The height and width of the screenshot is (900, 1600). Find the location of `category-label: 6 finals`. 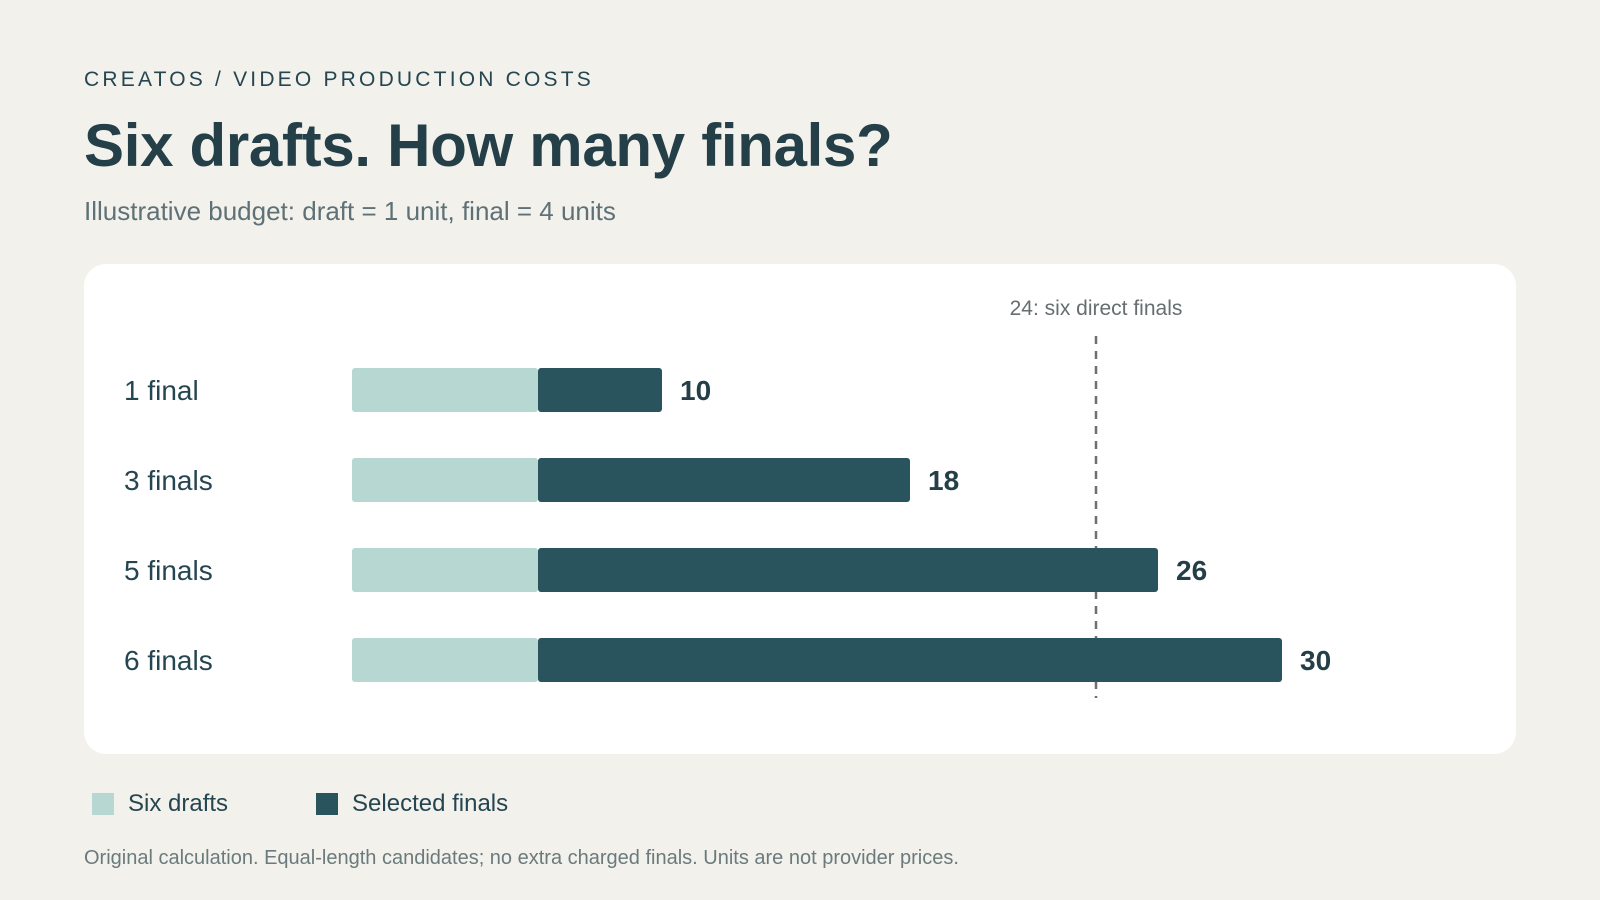

category-label: 6 finals is located at coordinates (168, 660).